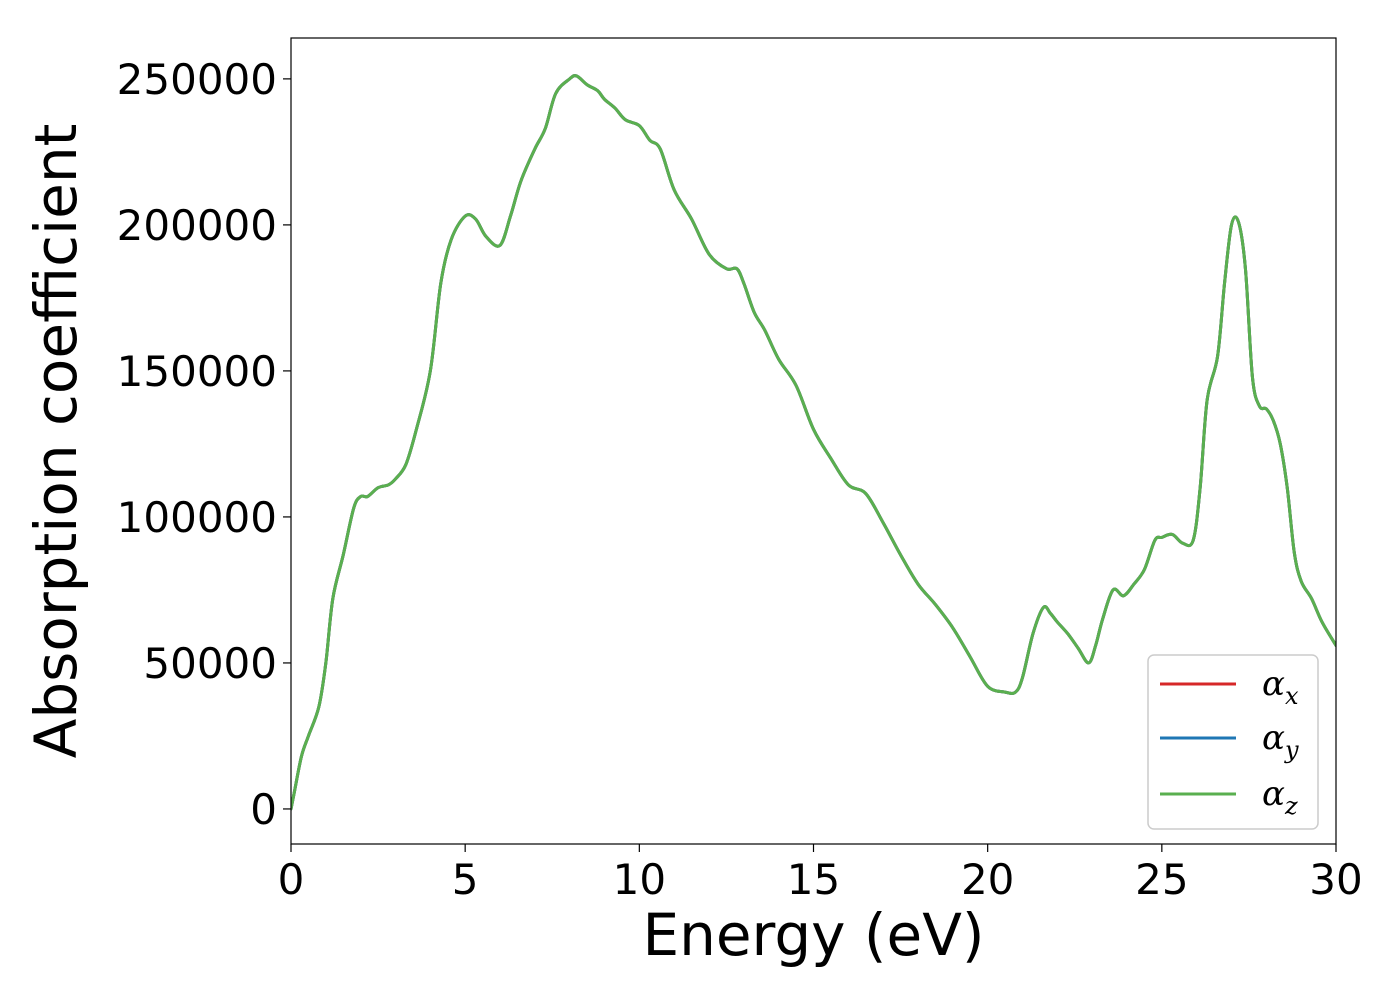  I want to click on x-tick-label: 20, so click(987, 879).